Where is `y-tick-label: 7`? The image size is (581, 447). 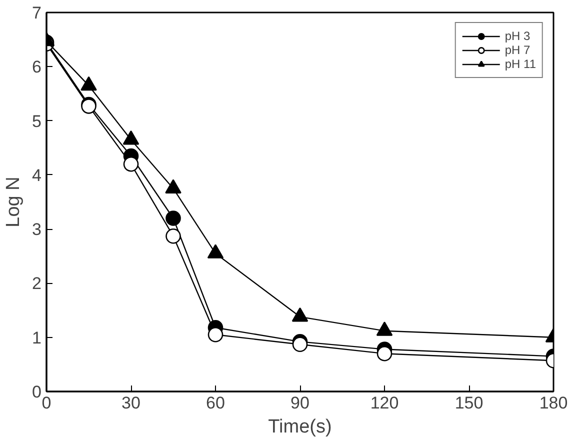
y-tick-label: 7 is located at coordinates (37, 13).